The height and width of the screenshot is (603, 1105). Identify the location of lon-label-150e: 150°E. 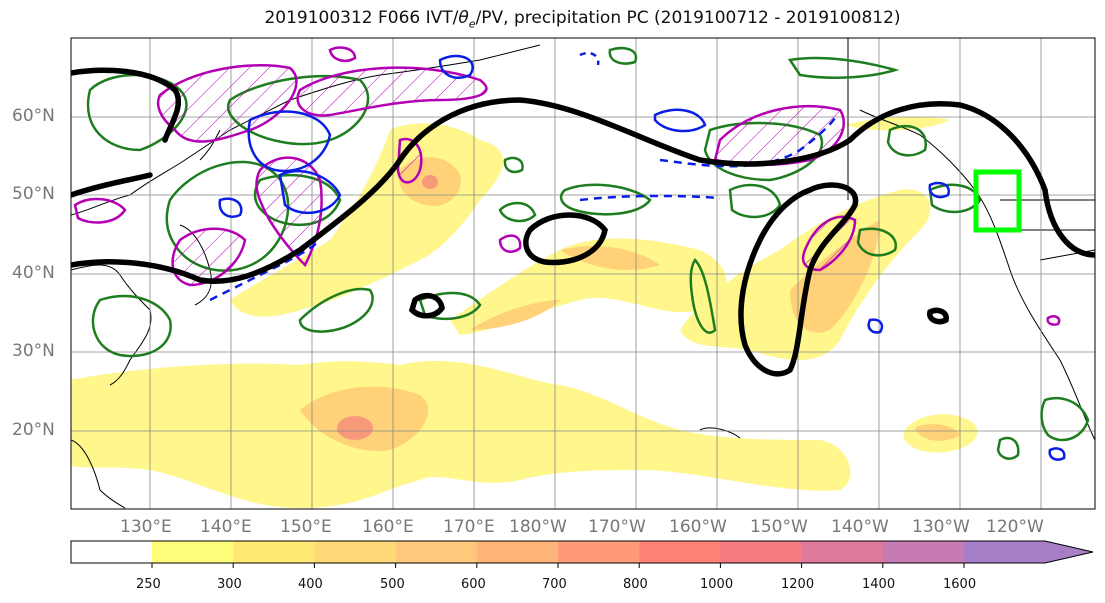
(306, 527).